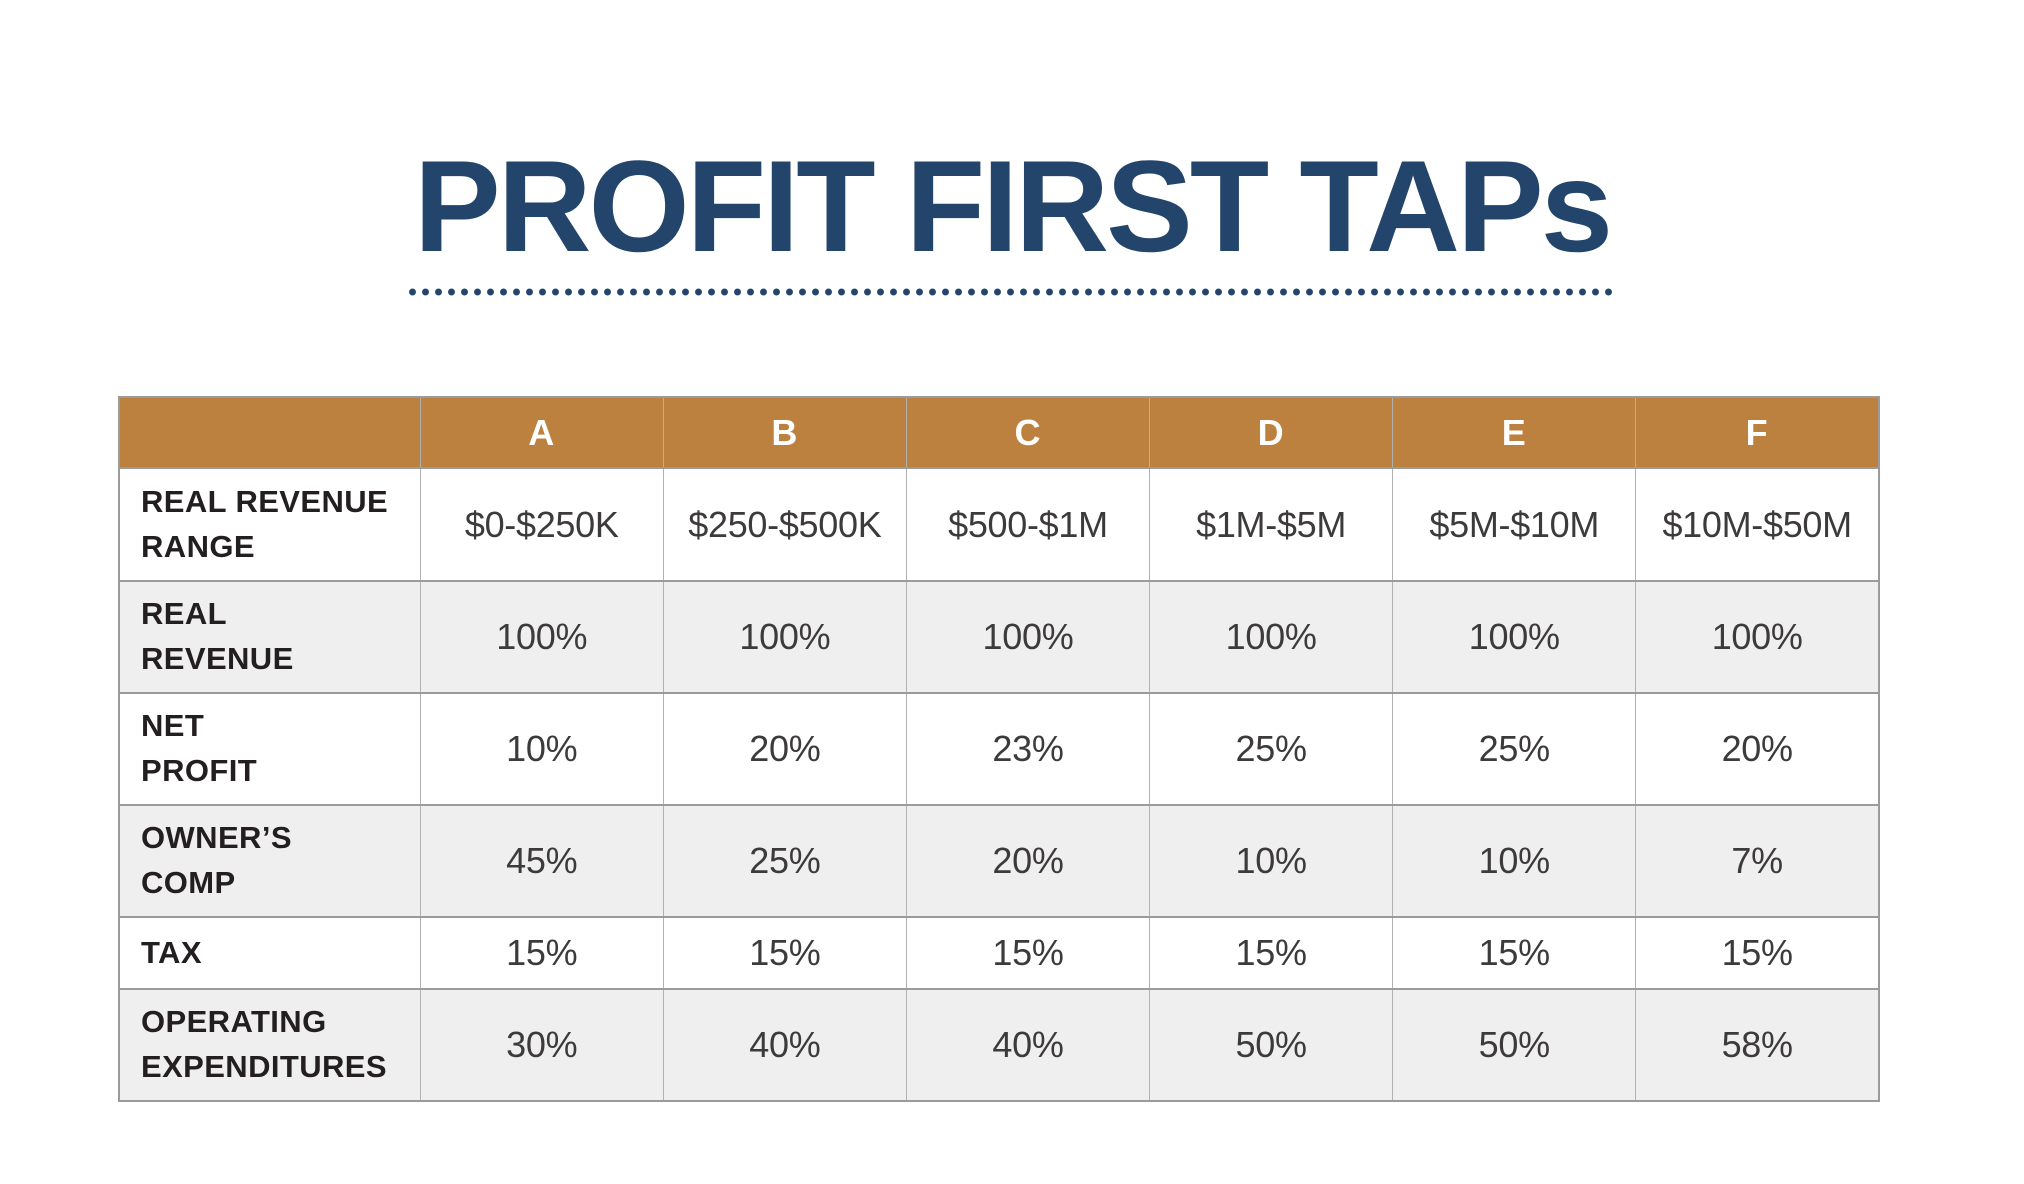  Describe the element at coordinates (1514, 524) in the screenshot. I see `value-cell: $5M-$10M` at that location.